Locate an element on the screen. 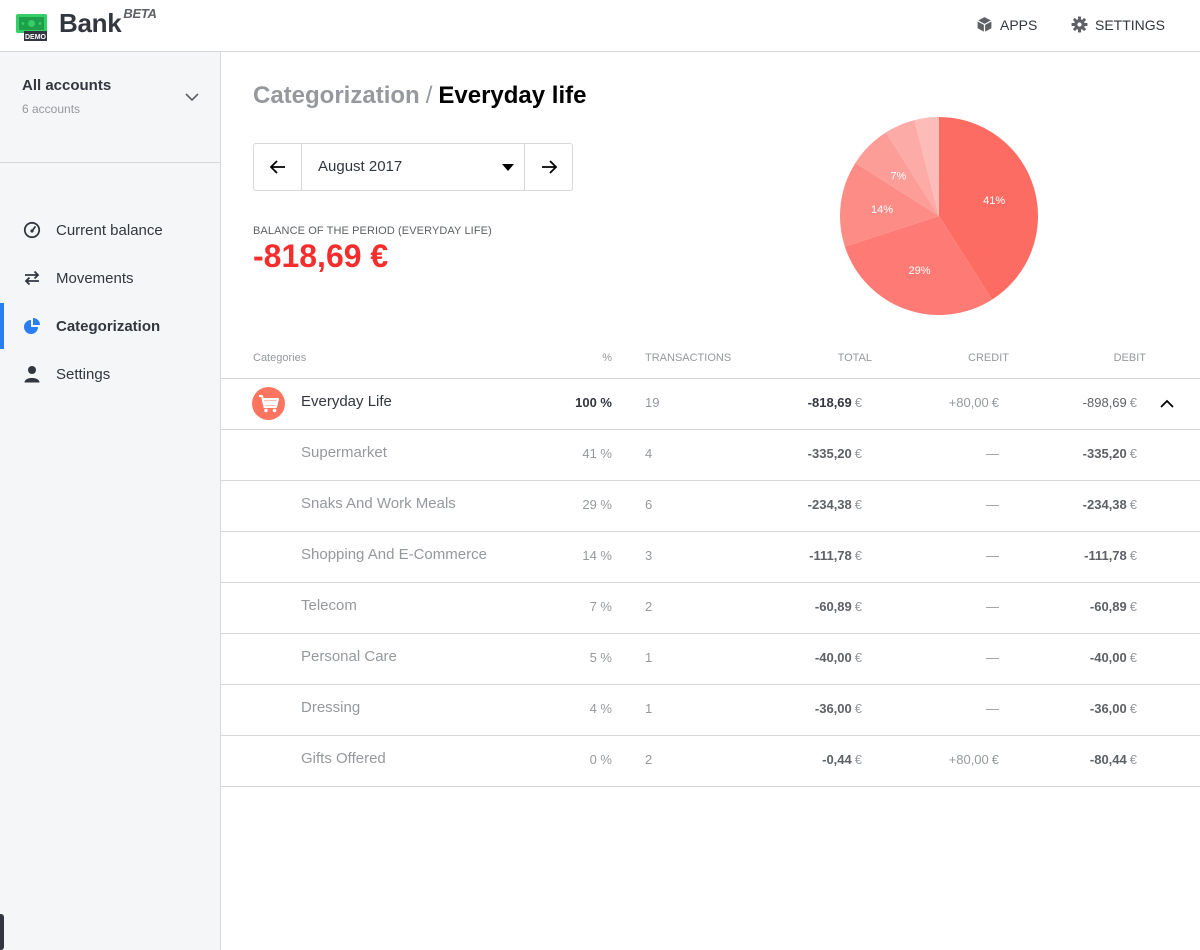 This screenshot has height=950, width=1200. table-row: Gifts Offered 0 % 2 -0,44 € +80,00 € -80,44 € is located at coordinates (710, 760).